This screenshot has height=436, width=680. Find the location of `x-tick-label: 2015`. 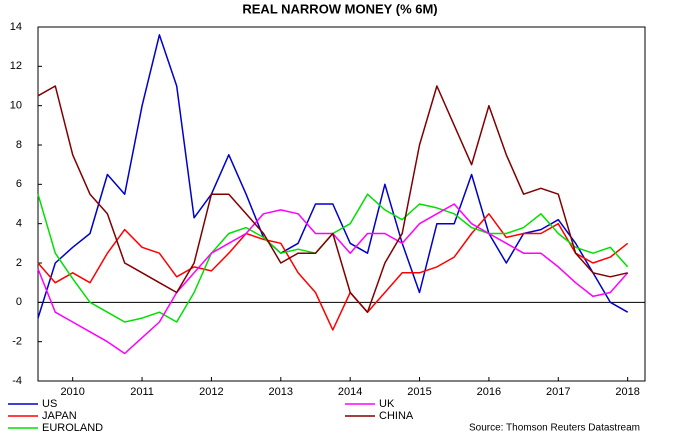

x-tick-label: 2015 is located at coordinates (419, 392).